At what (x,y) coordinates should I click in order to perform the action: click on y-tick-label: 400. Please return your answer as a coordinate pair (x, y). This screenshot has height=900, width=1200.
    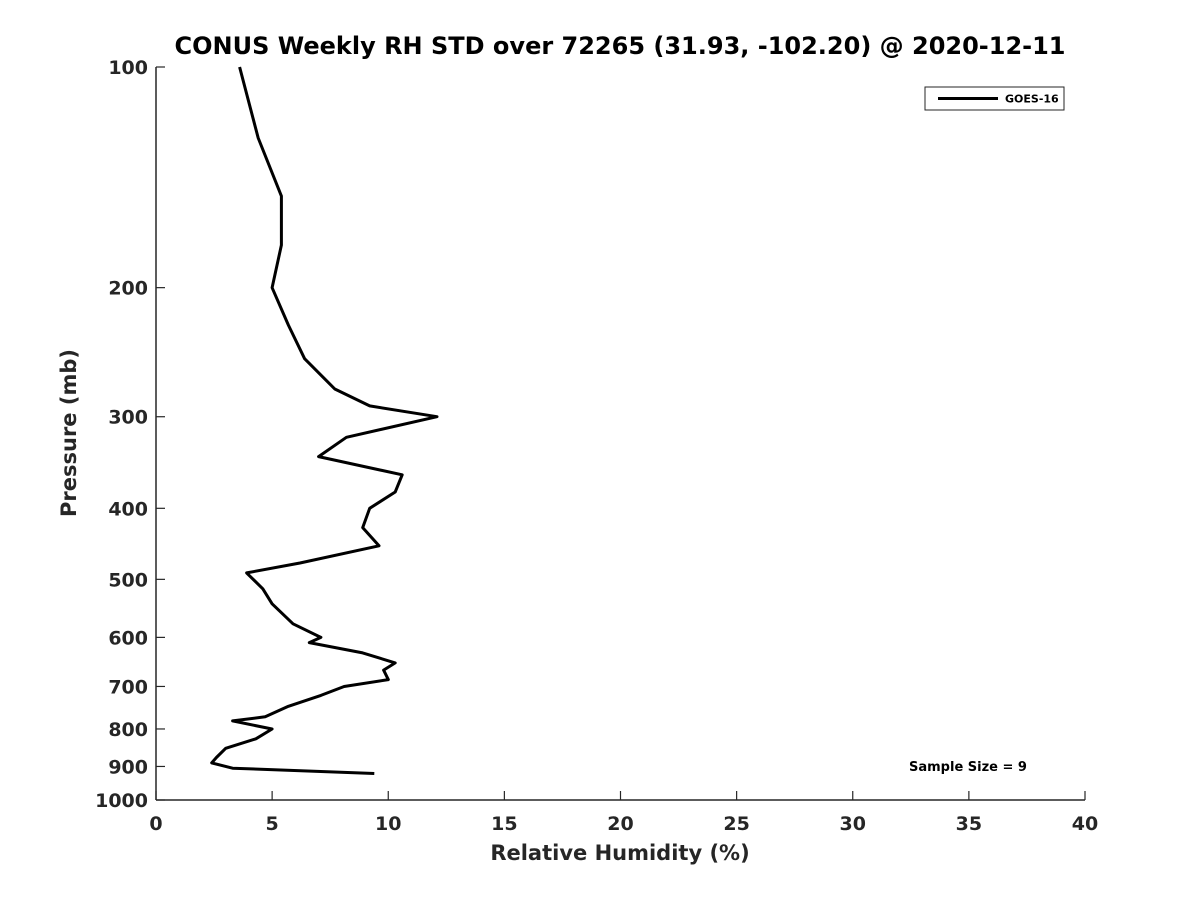
    Looking at the image, I should click on (128, 509).